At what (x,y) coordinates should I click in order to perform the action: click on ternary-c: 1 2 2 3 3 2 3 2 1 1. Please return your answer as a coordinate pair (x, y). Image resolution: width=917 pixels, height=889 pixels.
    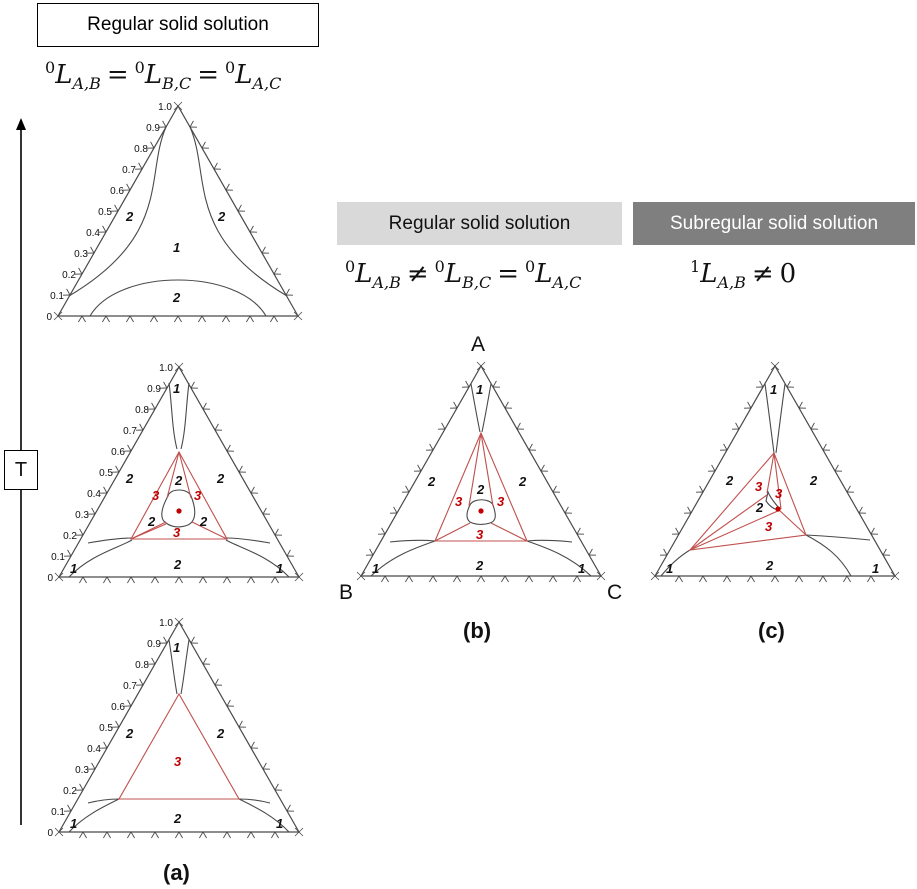
    Looking at the image, I should click on (775, 472).